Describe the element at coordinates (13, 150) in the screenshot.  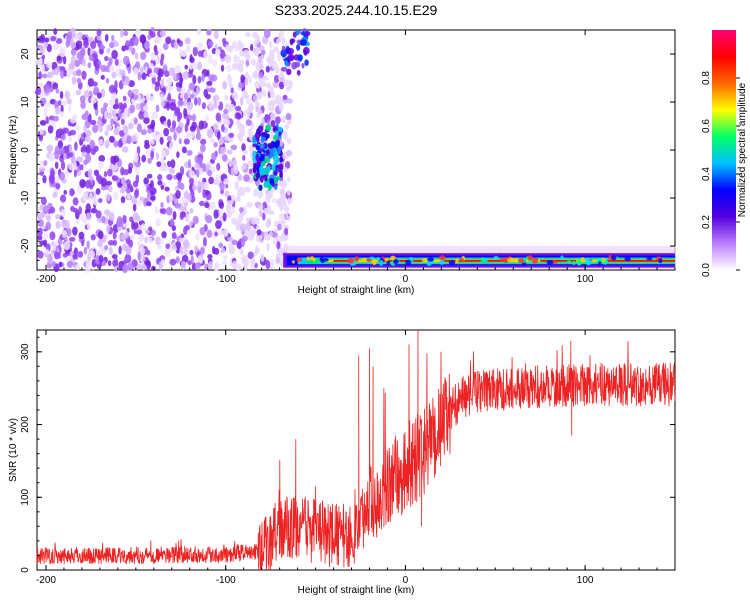
I see `top-y-axis-label: Frequency (Hz)` at that location.